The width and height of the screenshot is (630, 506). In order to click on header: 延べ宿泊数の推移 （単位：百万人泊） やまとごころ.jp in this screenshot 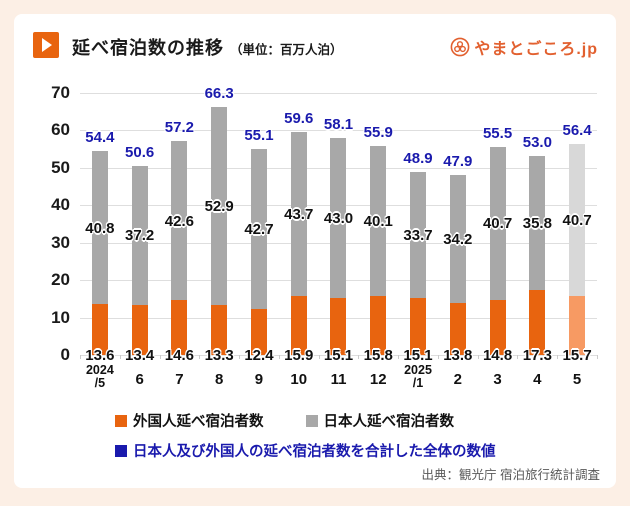, I will do `click(316, 46)`.